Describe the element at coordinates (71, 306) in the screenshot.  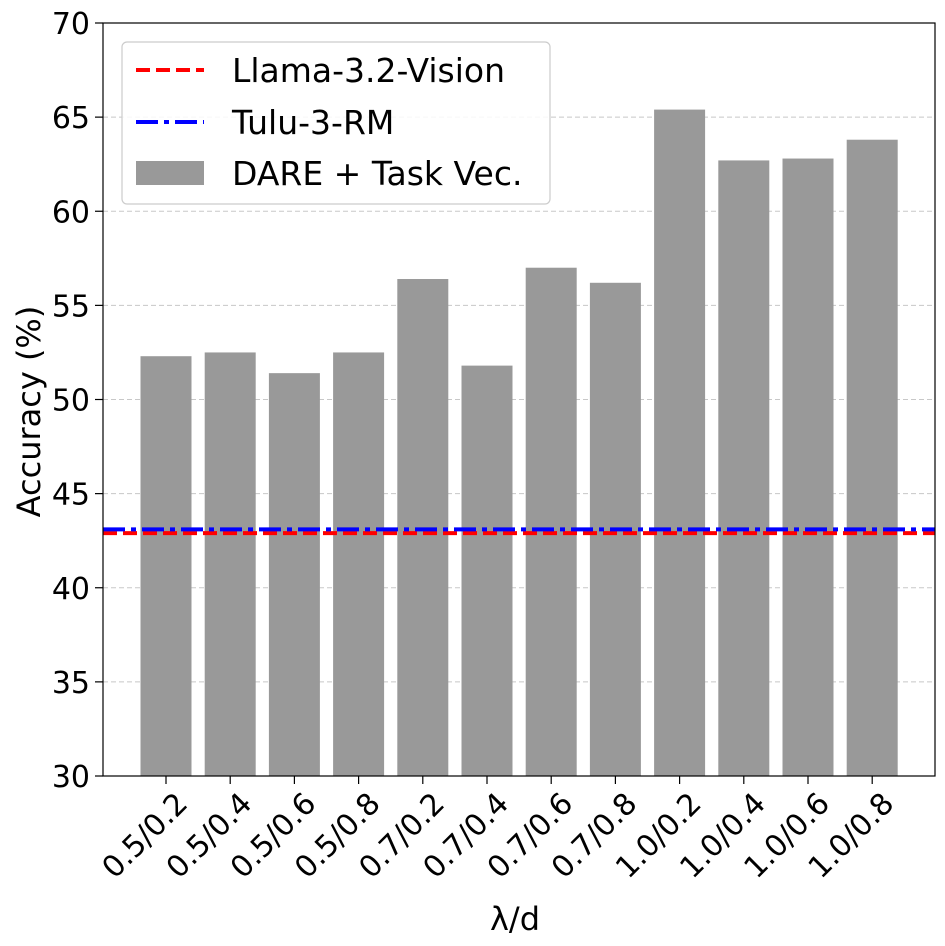
I see `y-tick-label: 55` at that location.